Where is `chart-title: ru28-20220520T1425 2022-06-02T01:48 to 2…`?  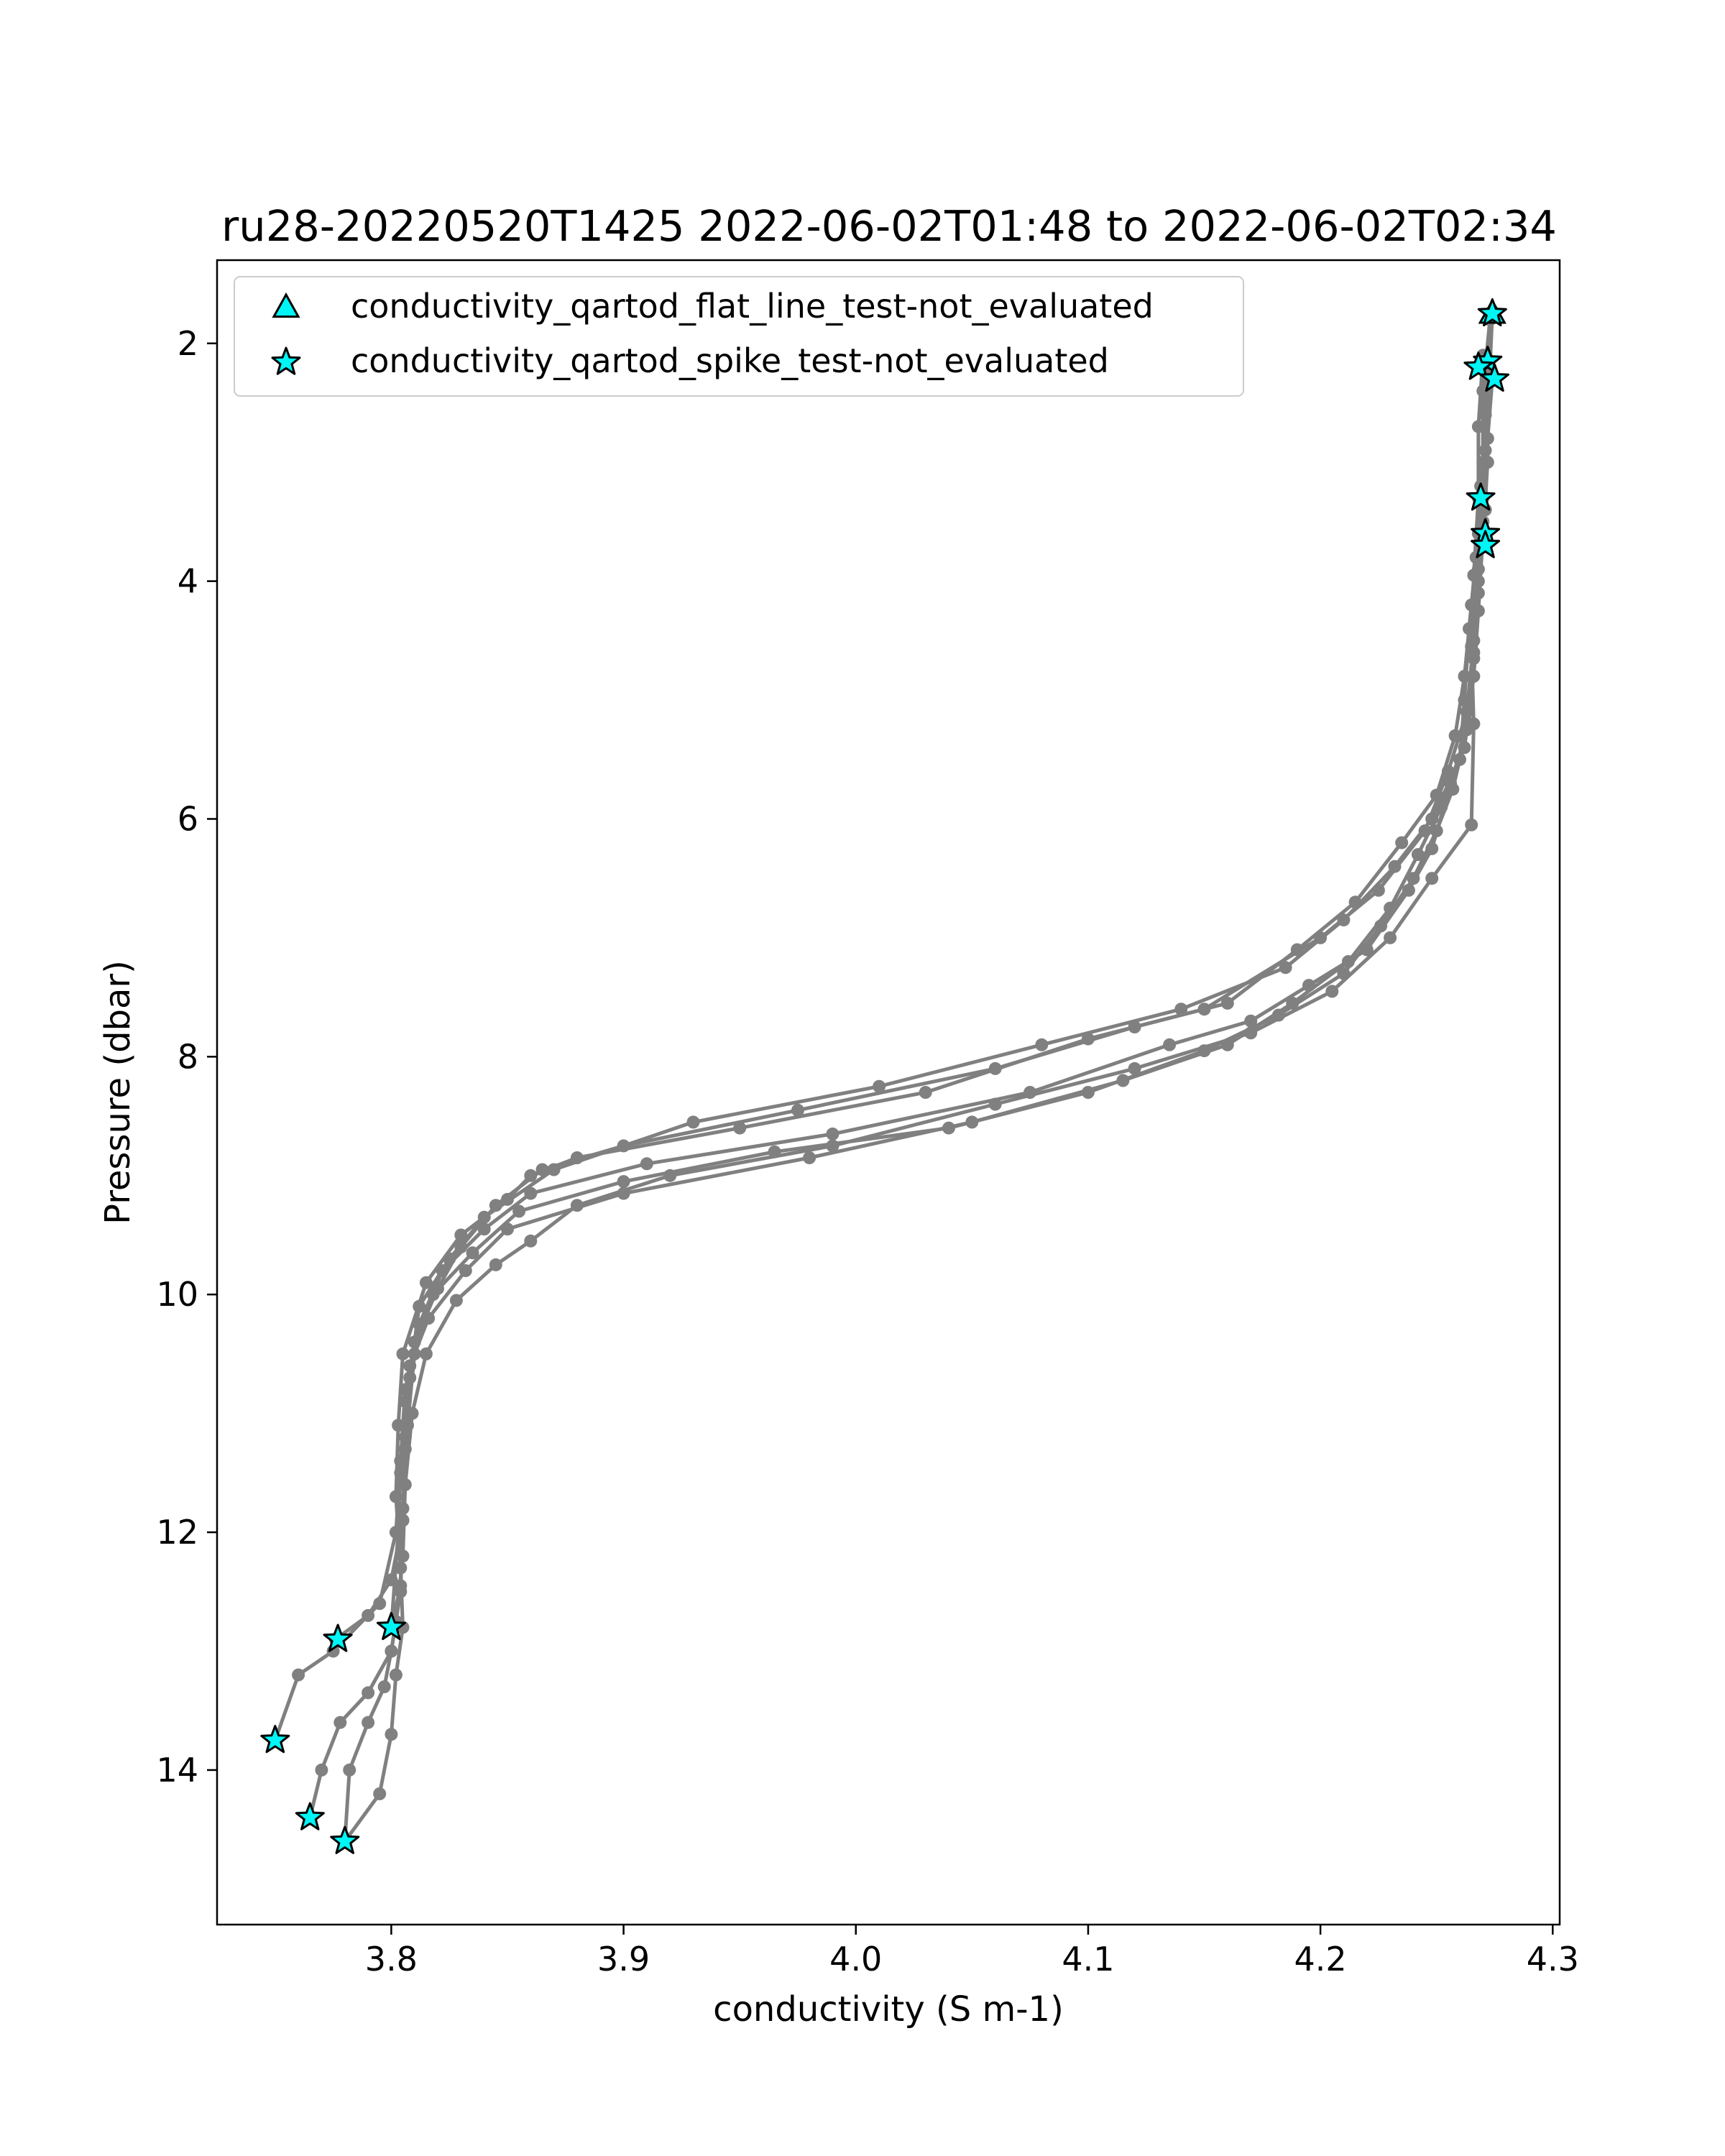
chart-title: ru28-20220520T1425 2022-06-02T01:48 to 2… is located at coordinates (889, 226).